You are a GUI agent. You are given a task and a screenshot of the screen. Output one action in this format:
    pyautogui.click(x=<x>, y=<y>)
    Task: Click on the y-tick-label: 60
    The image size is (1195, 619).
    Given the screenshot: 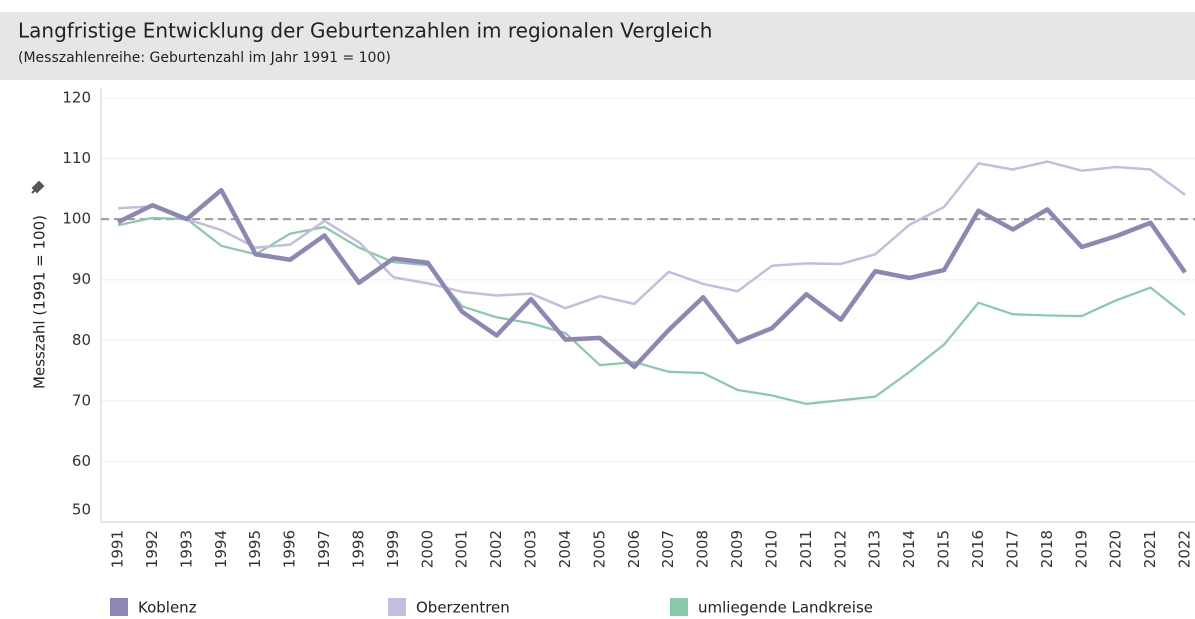 What is the action you would take?
    pyautogui.click(x=81, y=461)
    